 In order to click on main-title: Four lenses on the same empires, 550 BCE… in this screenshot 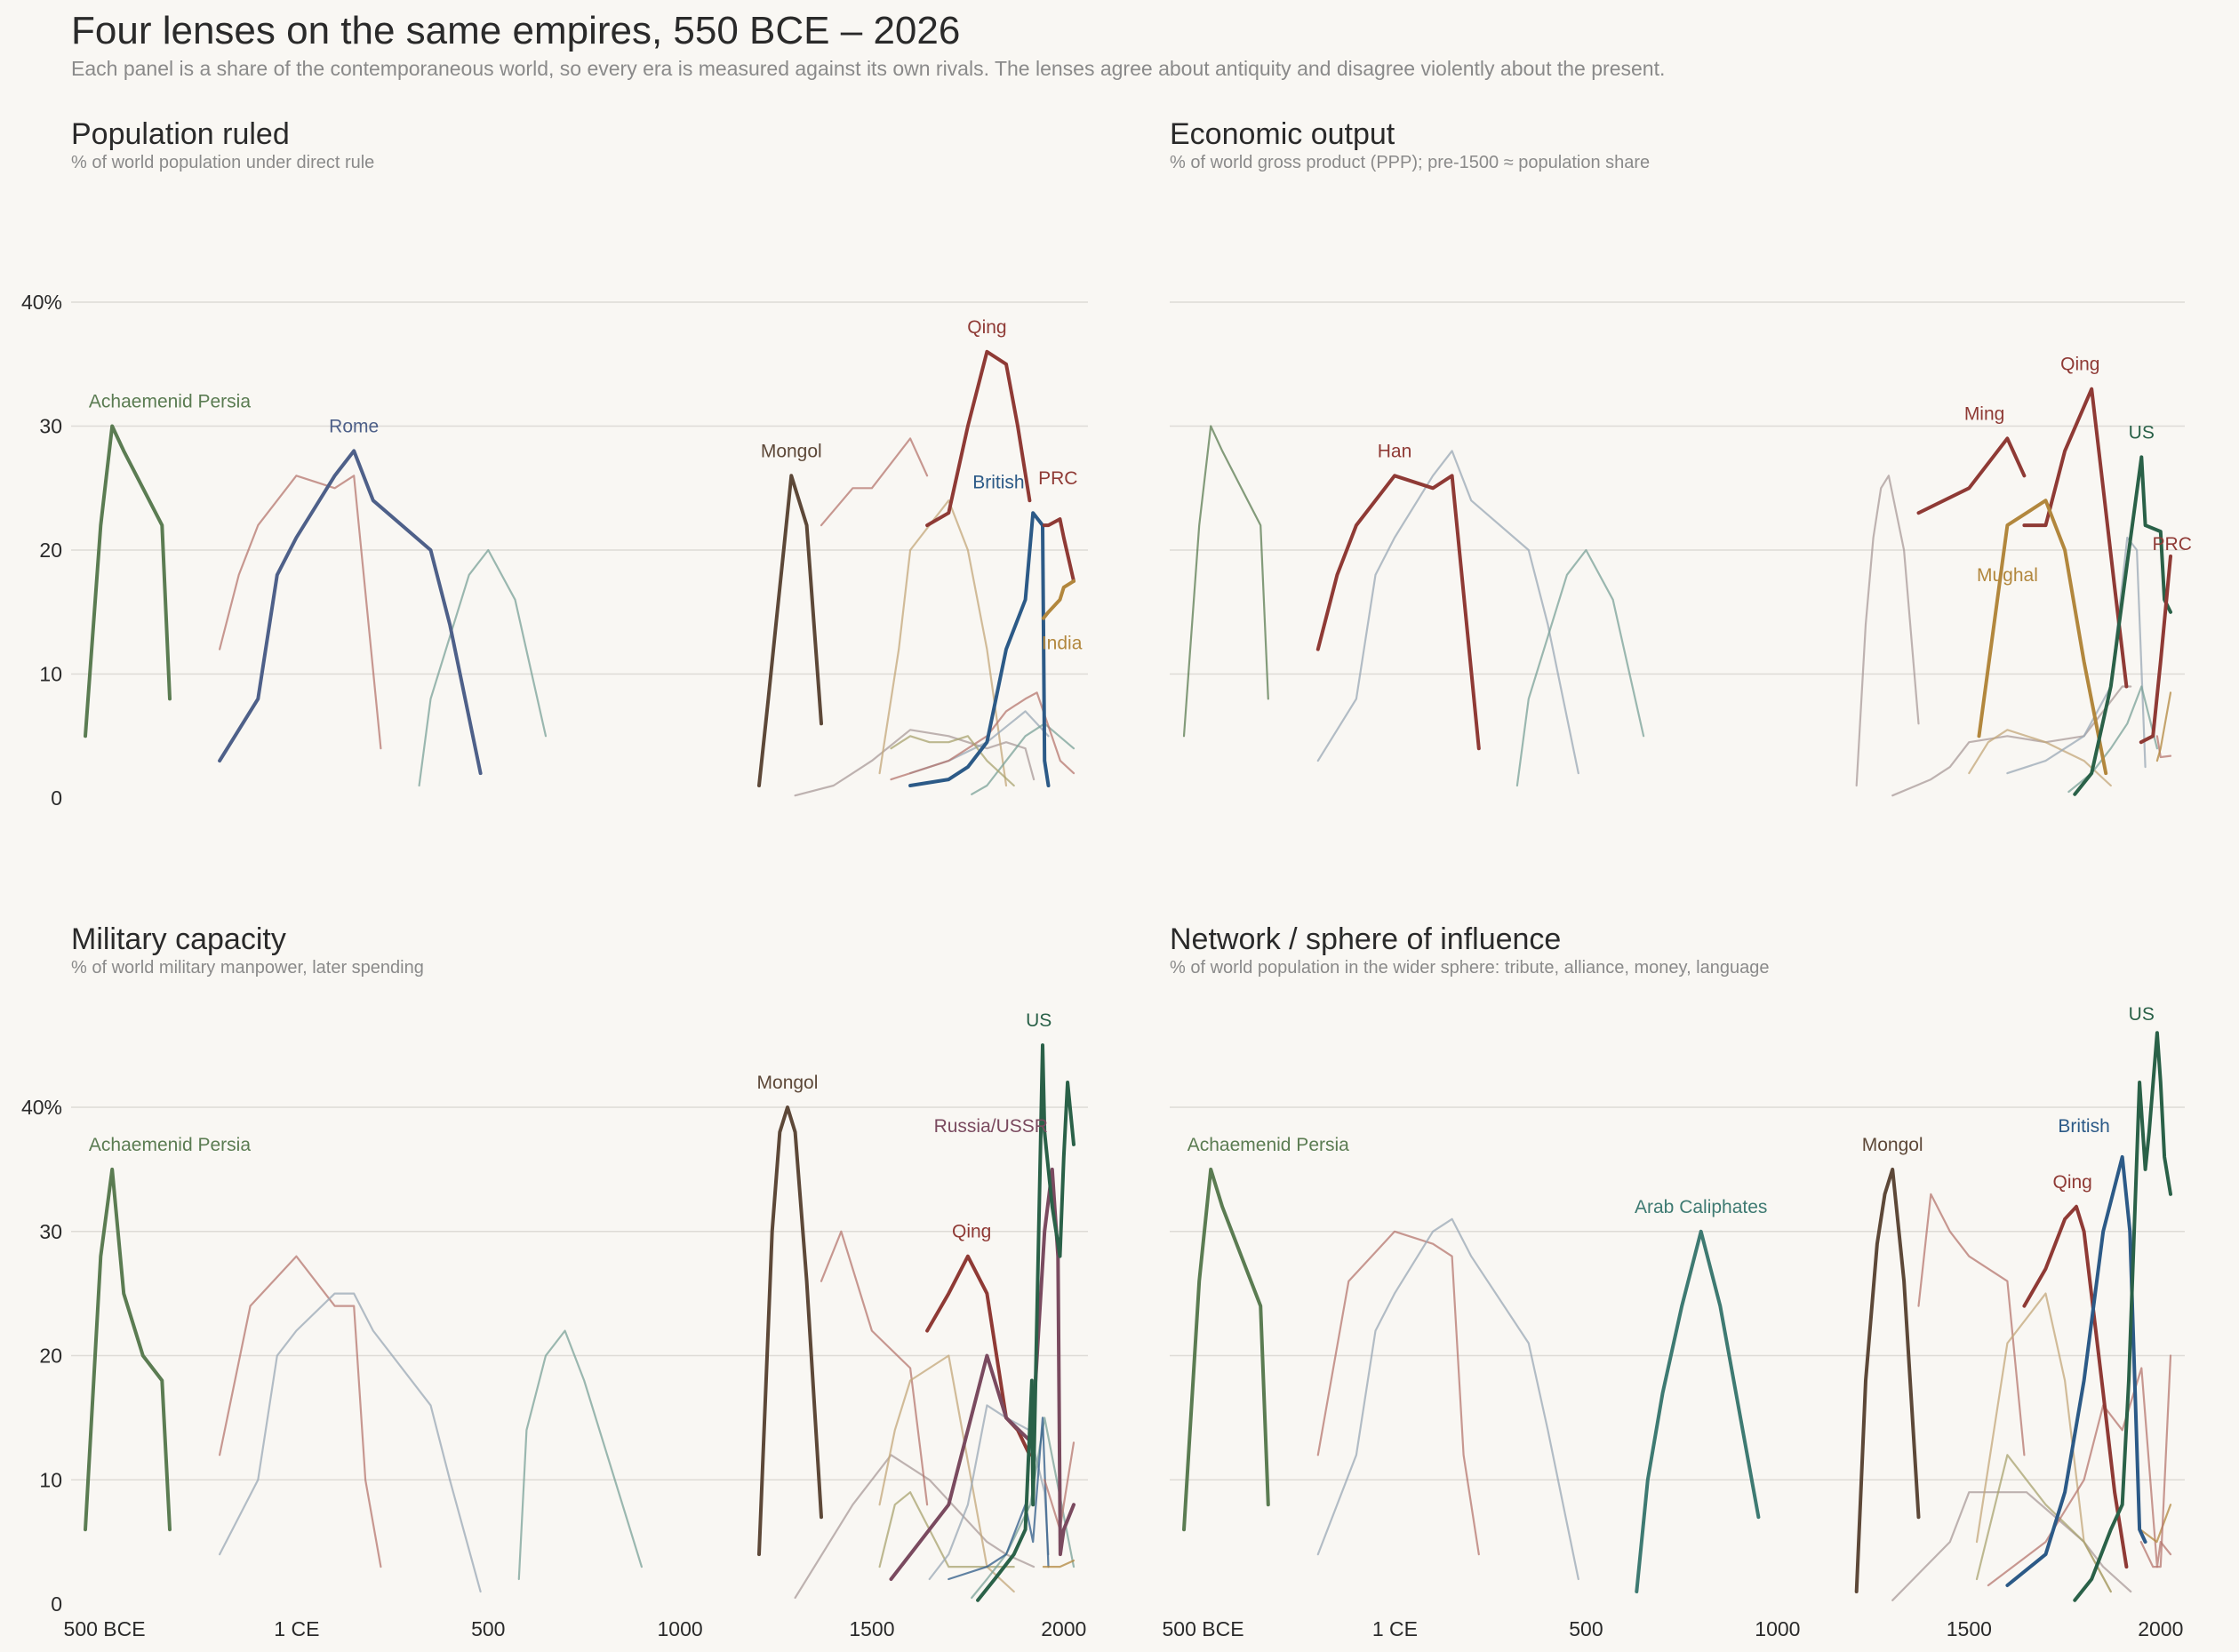, I will do `click(516, 30)`.